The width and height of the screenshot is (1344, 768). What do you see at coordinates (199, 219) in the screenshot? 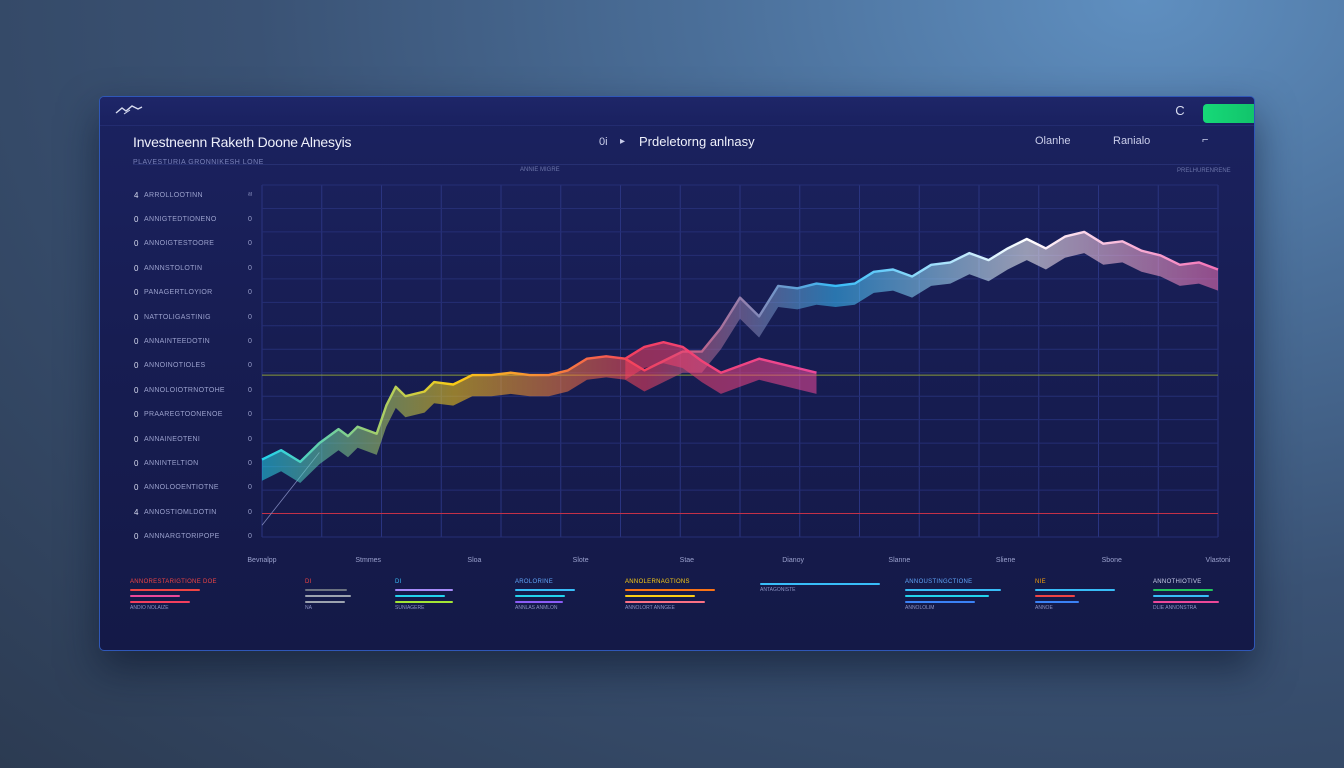
I see `sidebar-row: 0 ANNIGTEDTIONENO 0` at bounding box center [199, 219].